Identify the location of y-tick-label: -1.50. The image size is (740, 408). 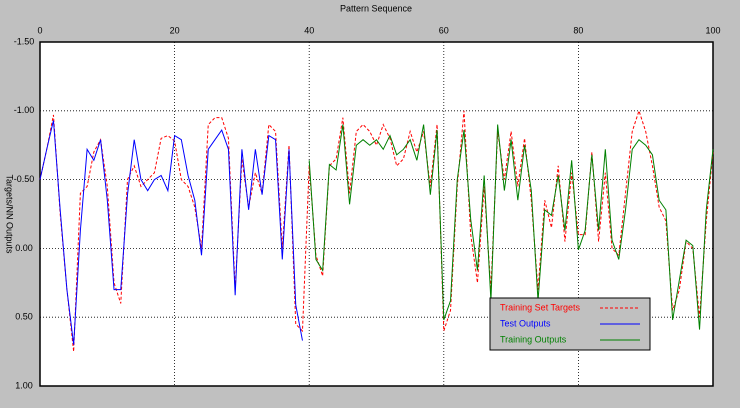
(24, 41).